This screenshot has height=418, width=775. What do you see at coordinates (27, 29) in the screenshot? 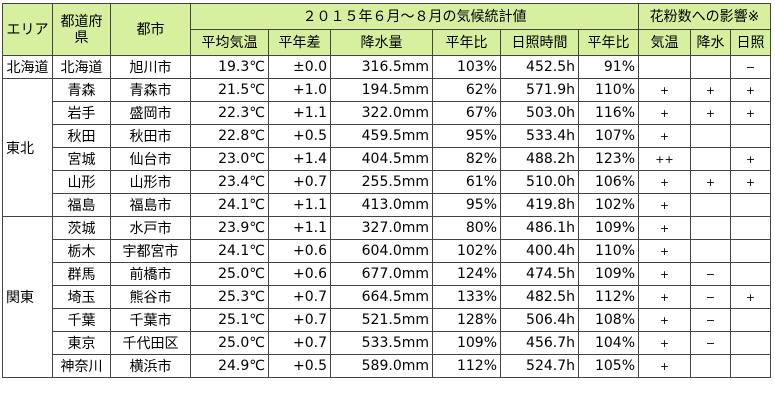
I see `header-cell: エリア` at bounding box center [27, 29].